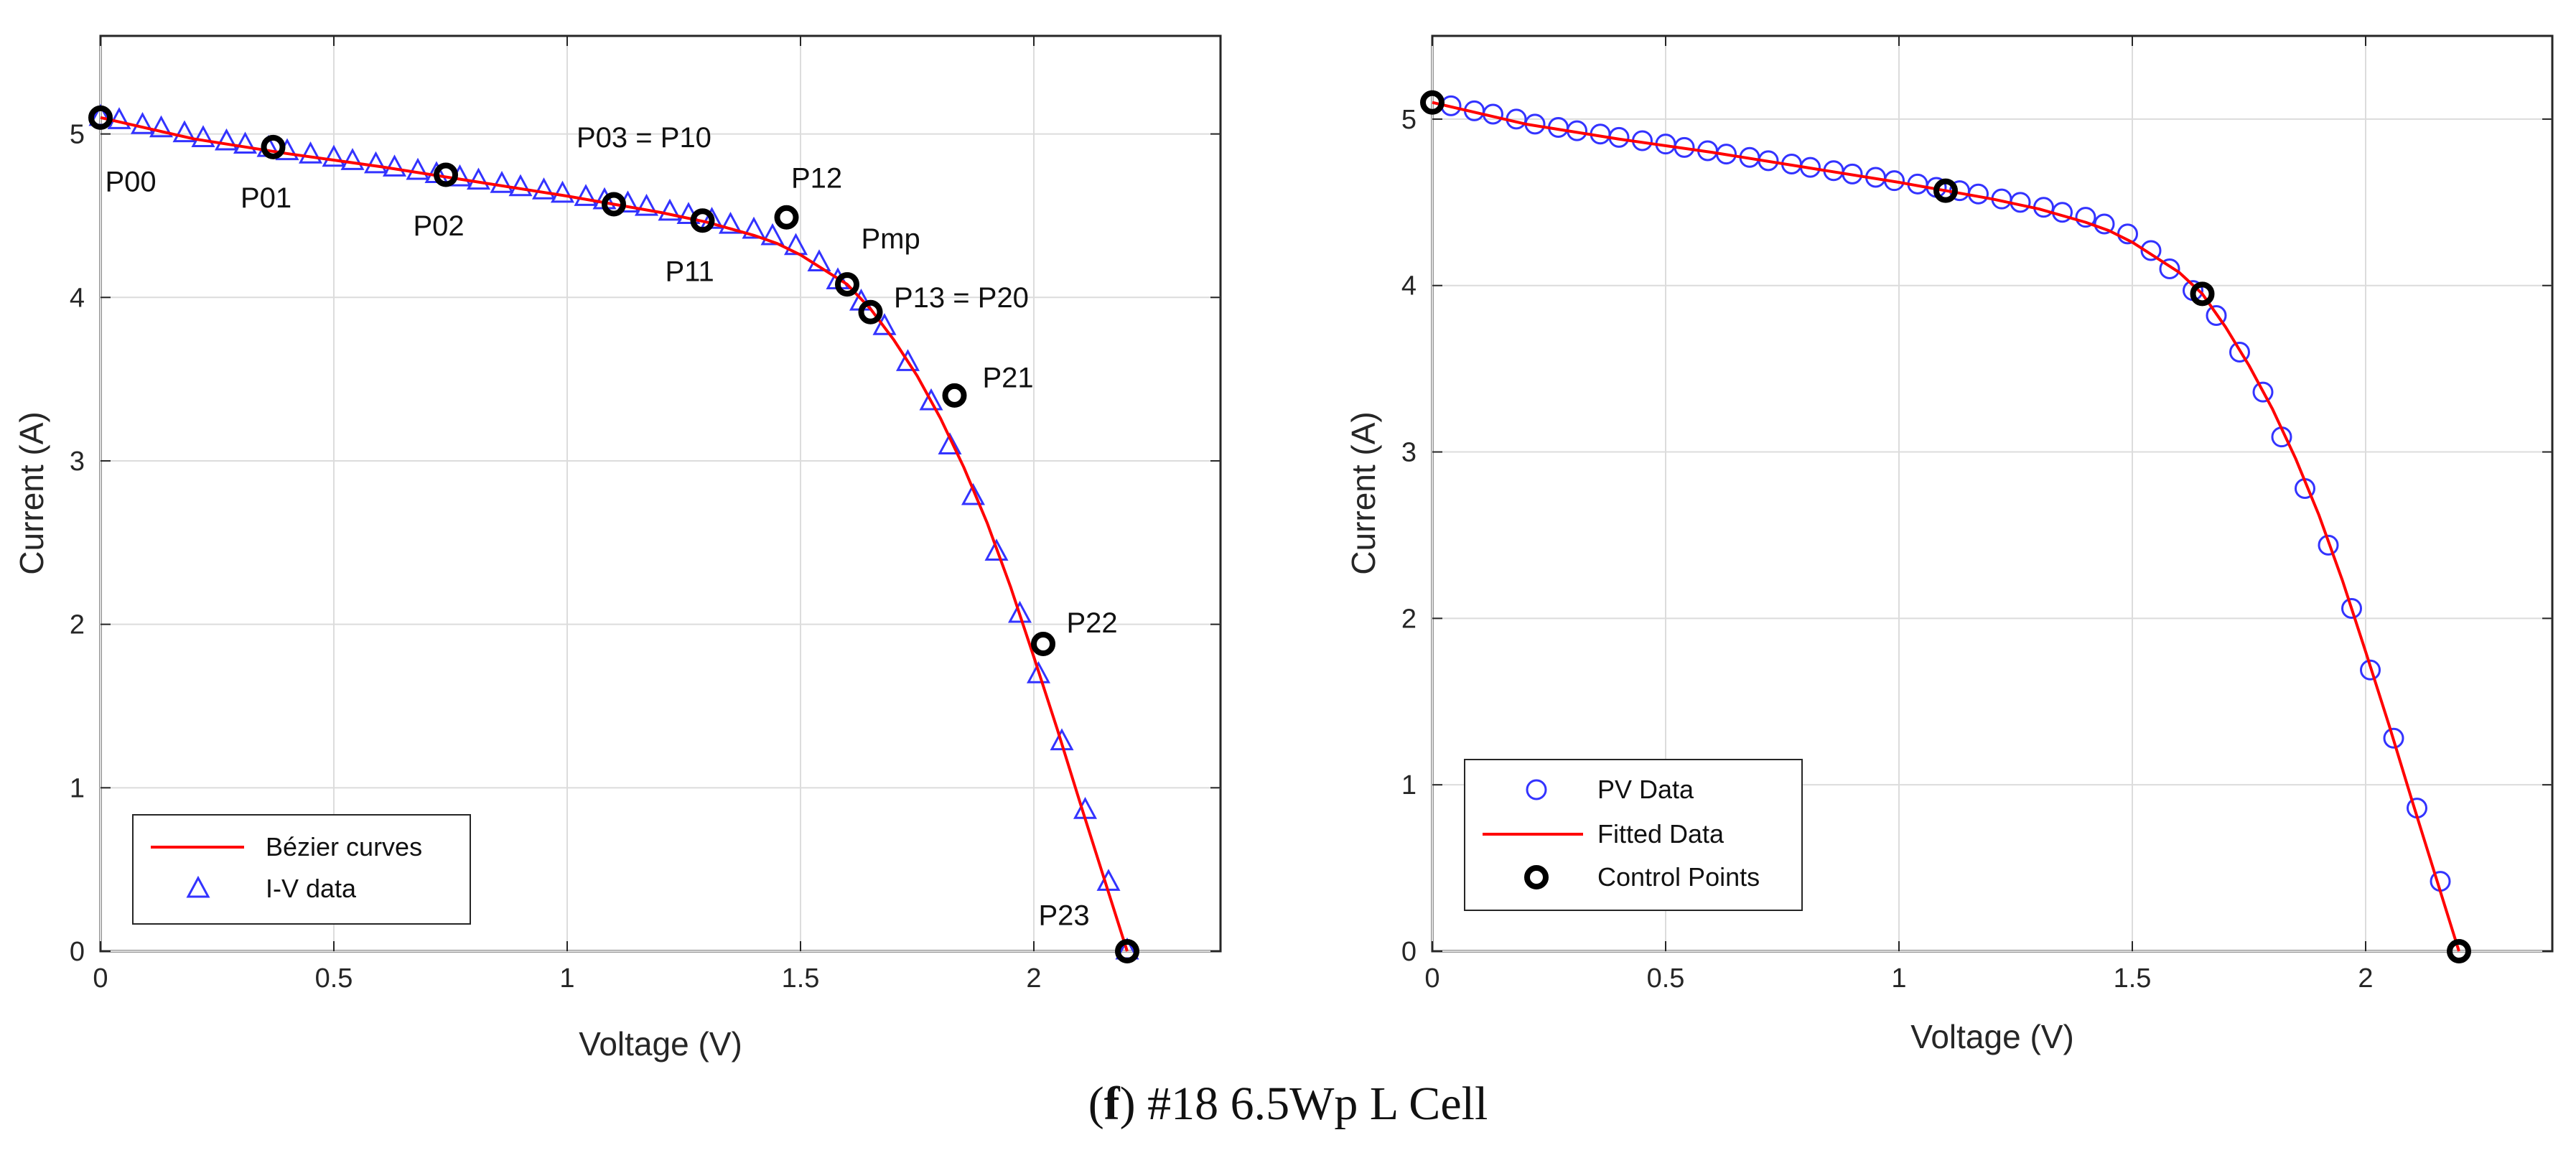  What do you see at coordinates (344, 846) in the screenshot?
I see `legend-label-bezier: Bézier curves` at bounding box center [344, 846].